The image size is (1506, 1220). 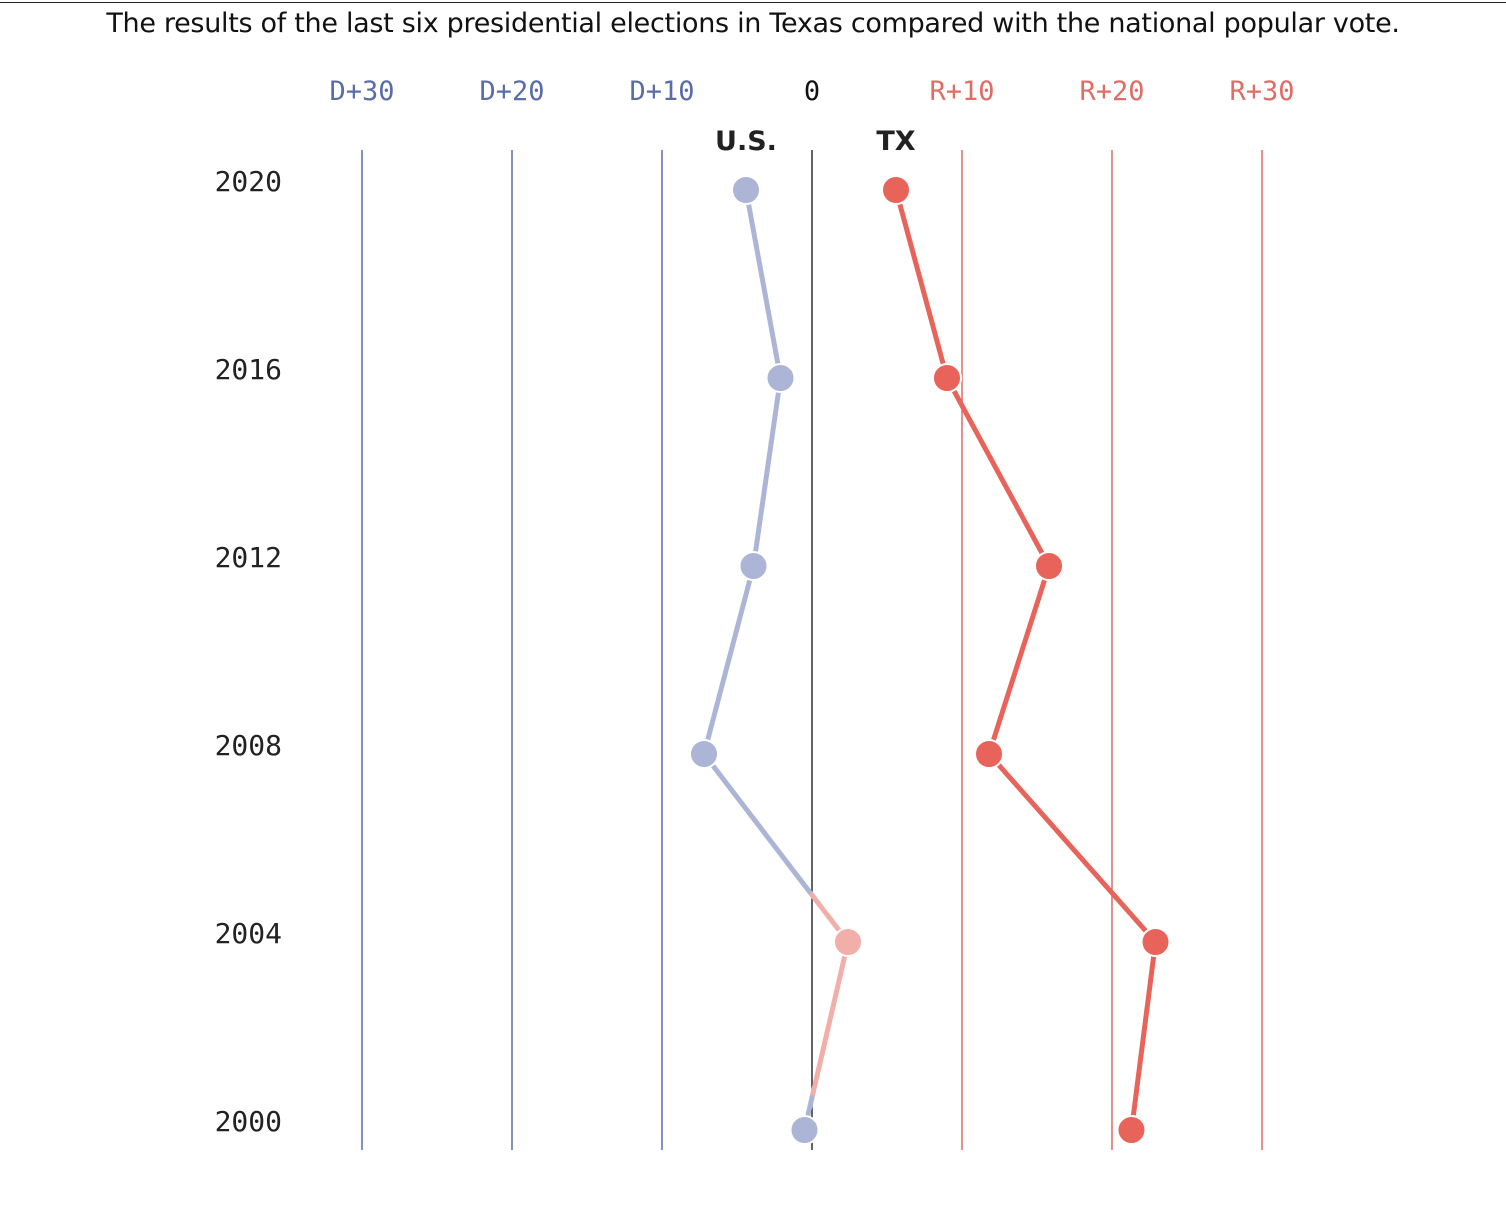 What do you see at coordinates (998, 472) in the screenshot?
I see `tx-line-2016-2012` at bounding box center [998, 472].